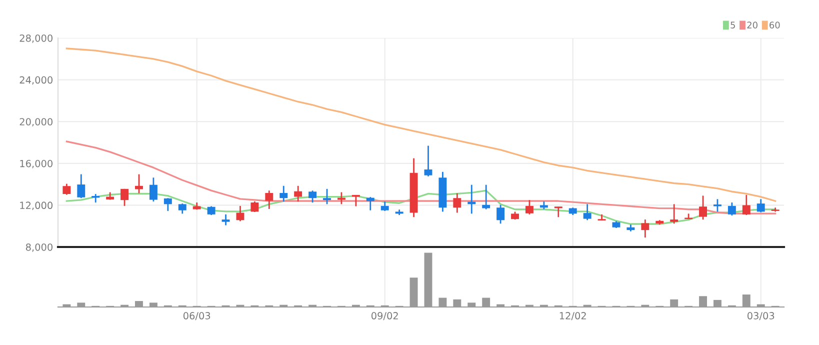 The height and width of the screenshot is (345, 819). What do you see at coordinates (196, 316) in the screenshot?
I see `x-tick-label: 06/03` at bounding box center [196, 316].